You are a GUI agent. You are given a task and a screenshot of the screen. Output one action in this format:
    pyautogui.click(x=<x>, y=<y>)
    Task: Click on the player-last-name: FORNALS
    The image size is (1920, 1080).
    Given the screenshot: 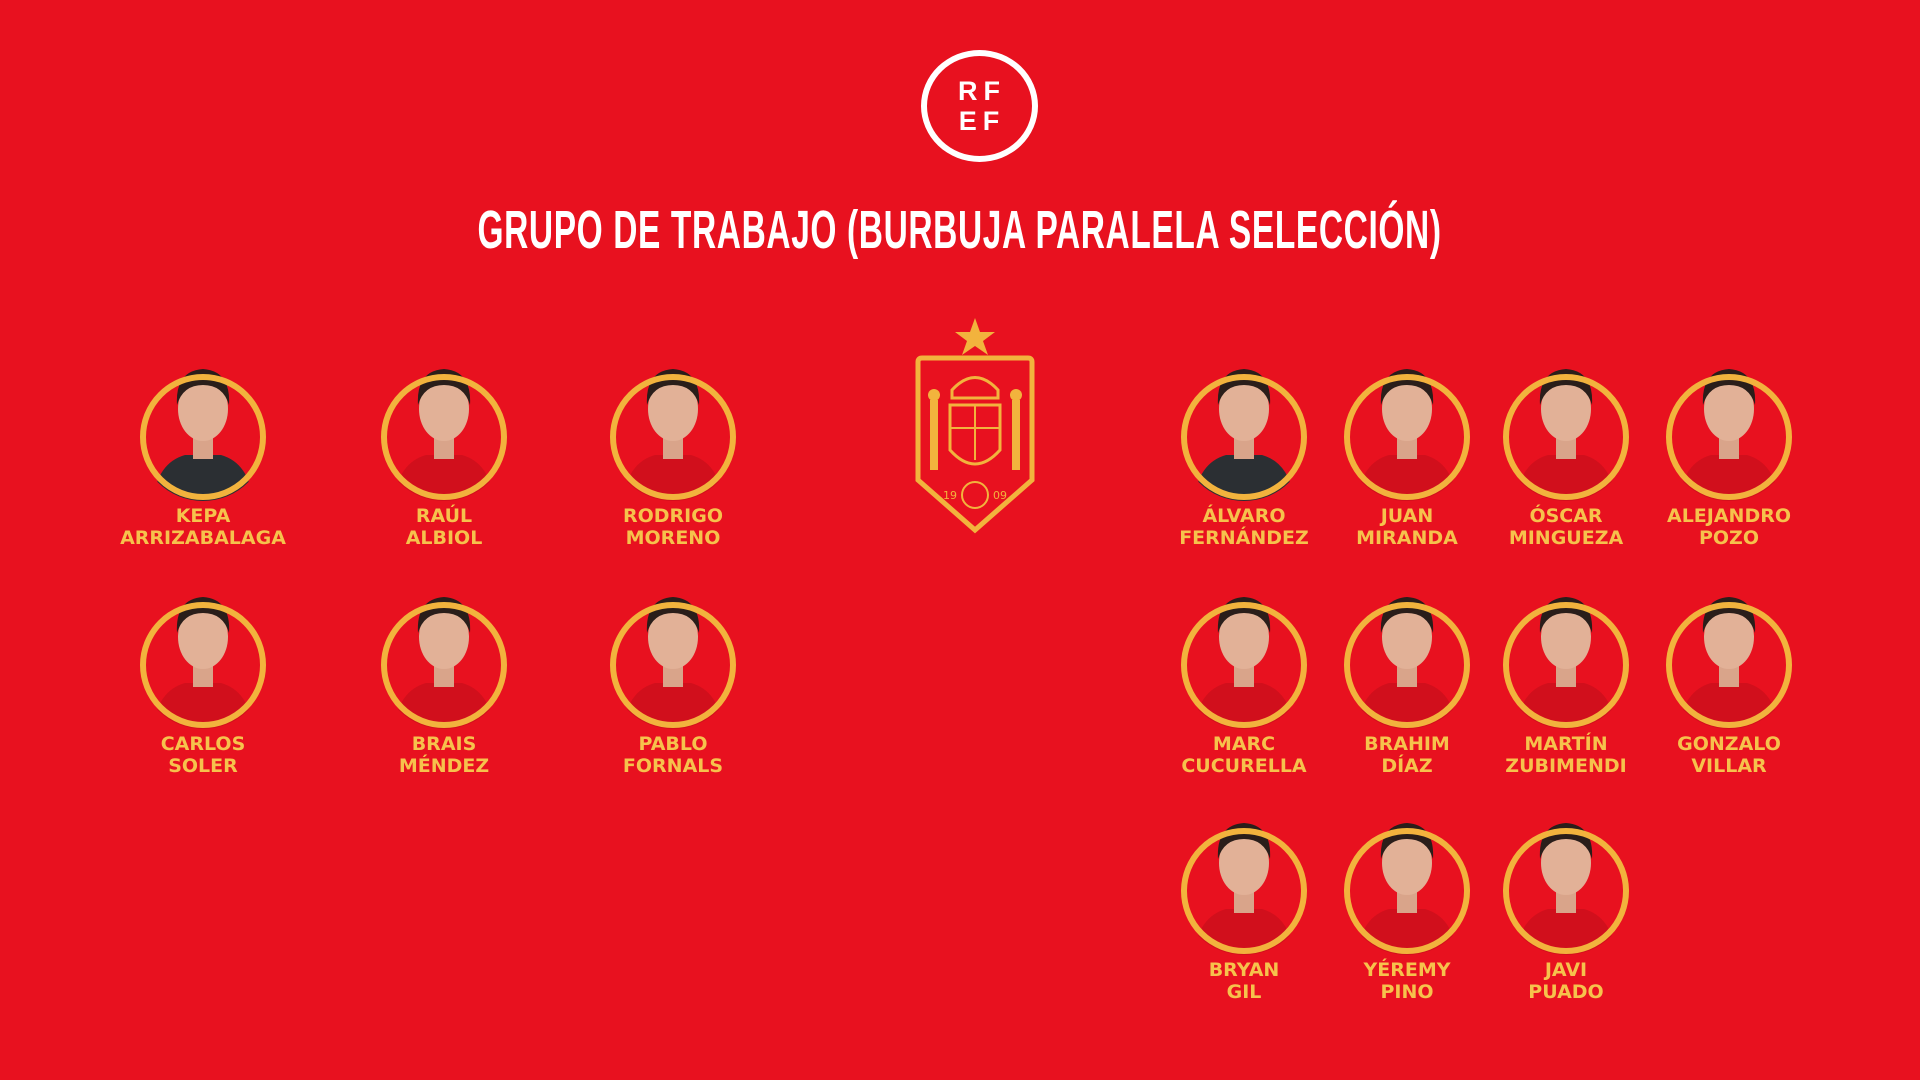 What is the action you would take?
    pyautogui.click(x=673, y=766)
    